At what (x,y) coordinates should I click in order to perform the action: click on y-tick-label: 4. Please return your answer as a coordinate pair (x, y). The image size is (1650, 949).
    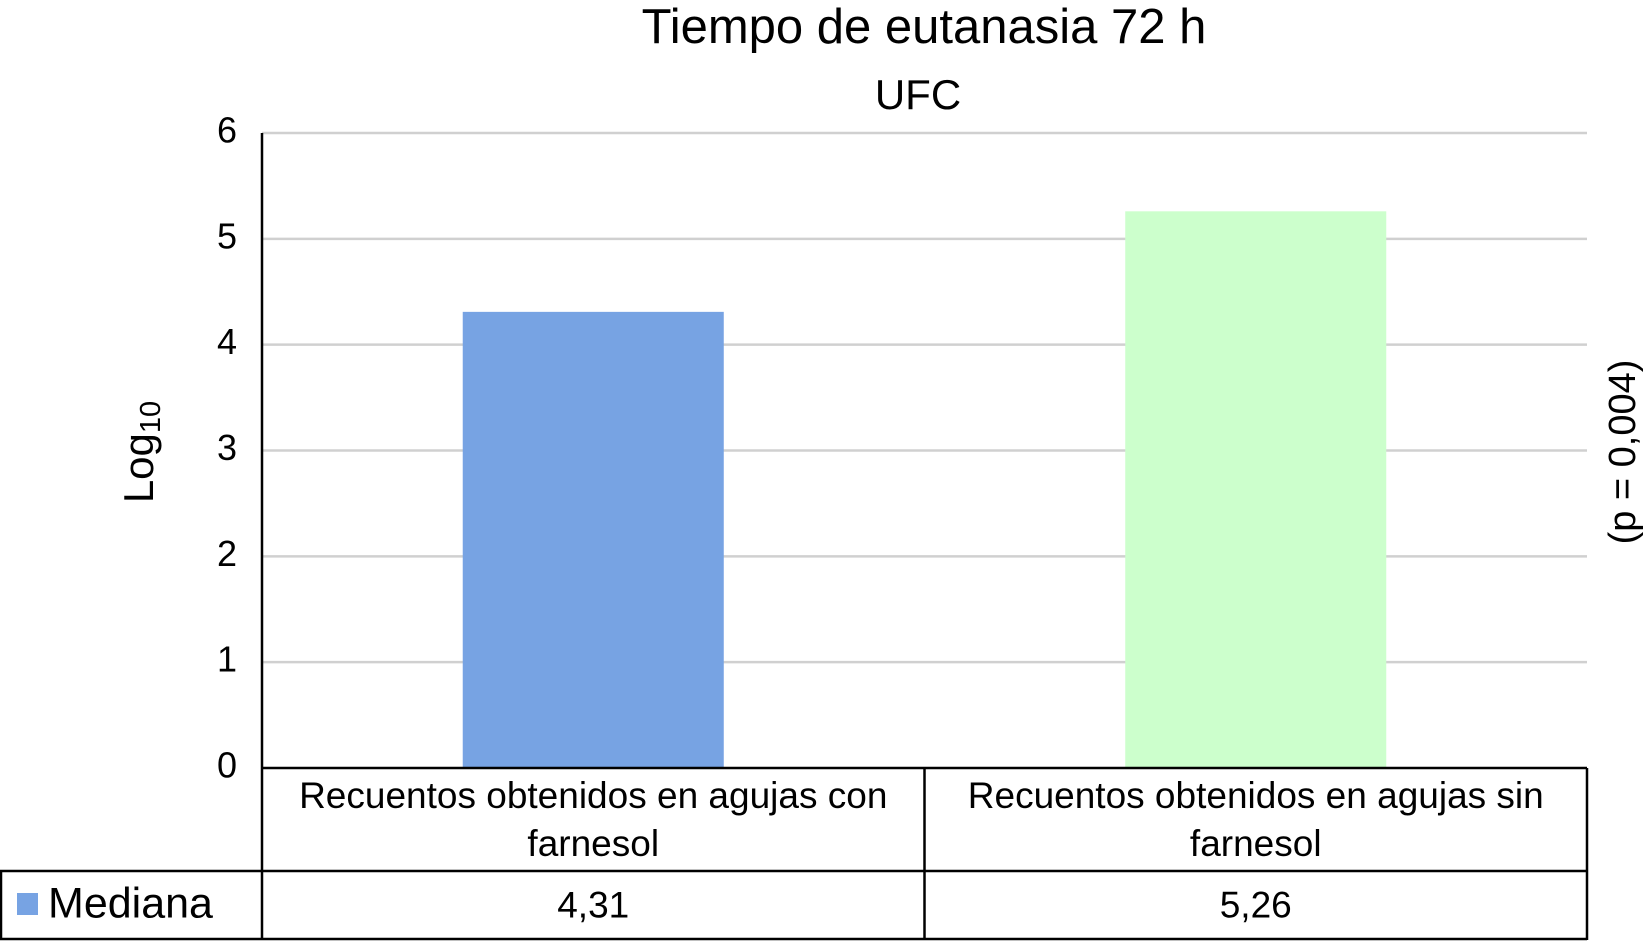
    Looking at the image, I should click on (227, 341).